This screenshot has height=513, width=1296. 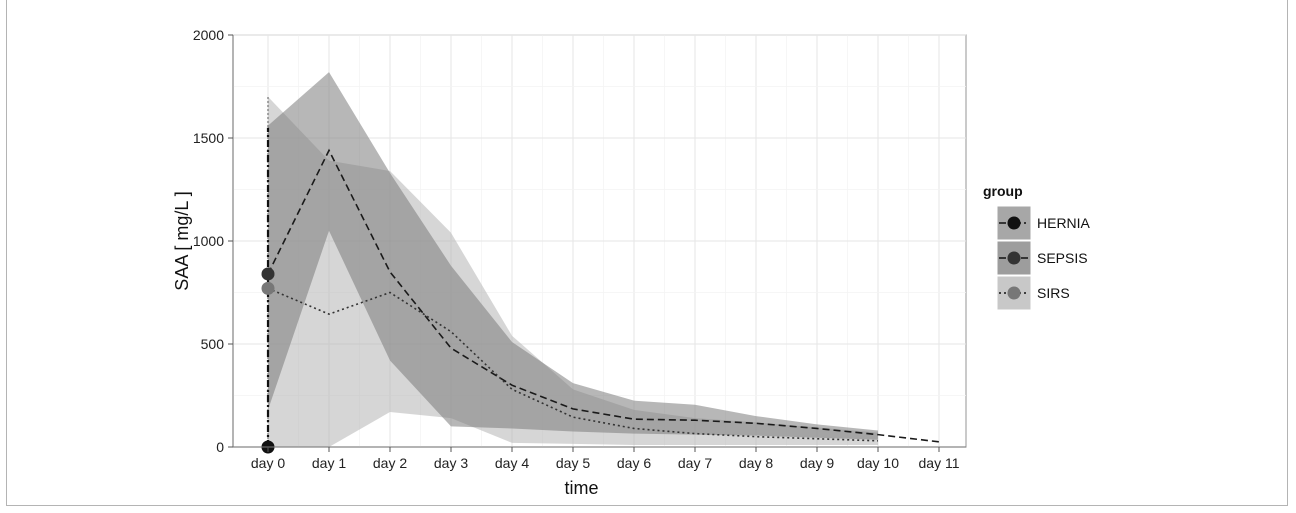 I want to click on x-tick-label: day 6, so click(x=634, y=463).